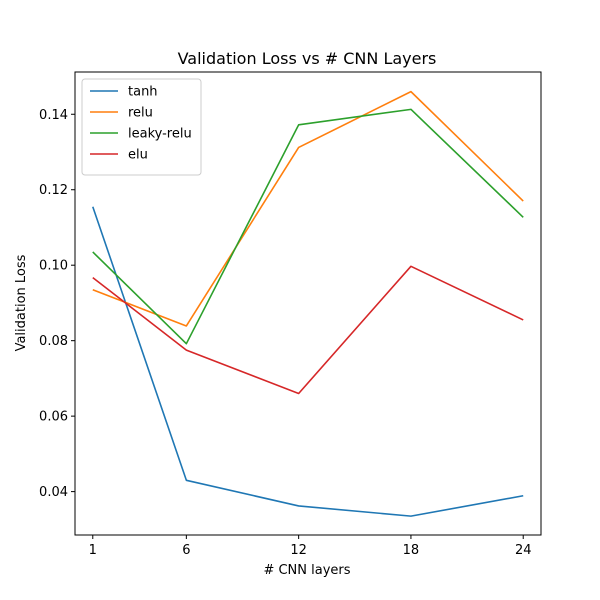 The image size is (600, 600). I want to click on legend-label-relu: relu, so click(140, 113).